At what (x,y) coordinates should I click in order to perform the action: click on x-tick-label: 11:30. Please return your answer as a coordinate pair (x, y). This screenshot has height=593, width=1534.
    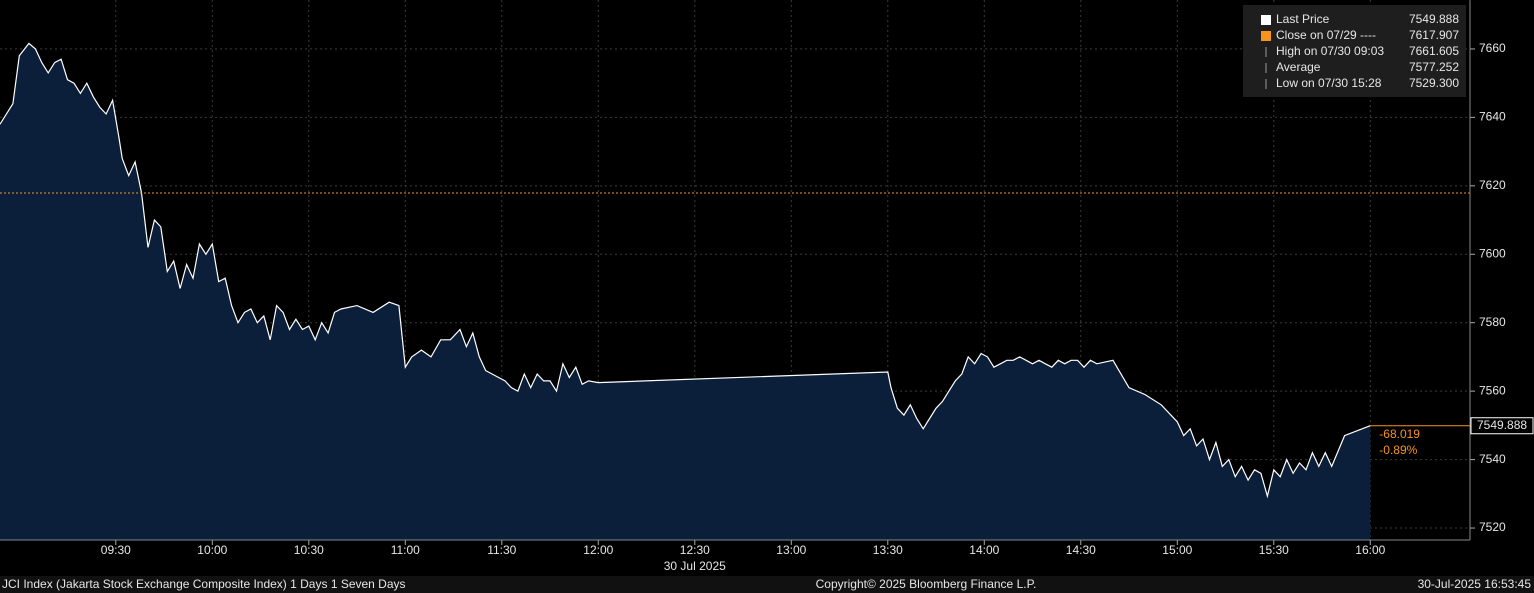
    Looking at the image, I should click on (501, 550).